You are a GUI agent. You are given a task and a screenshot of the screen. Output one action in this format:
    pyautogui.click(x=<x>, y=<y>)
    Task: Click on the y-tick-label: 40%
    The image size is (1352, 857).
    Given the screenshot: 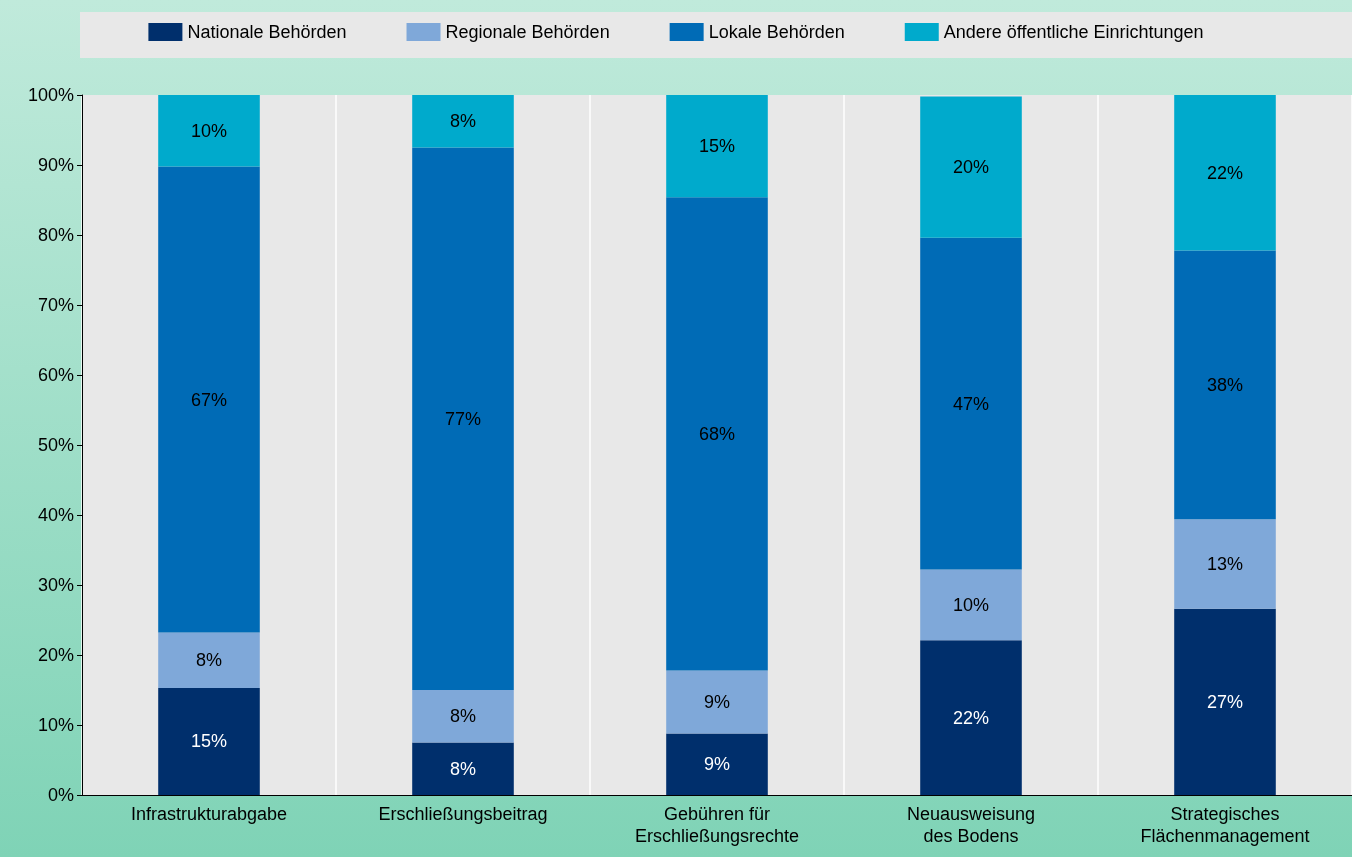 What is the action you would take?
    pyautogui.click(x=55, y=515)
    